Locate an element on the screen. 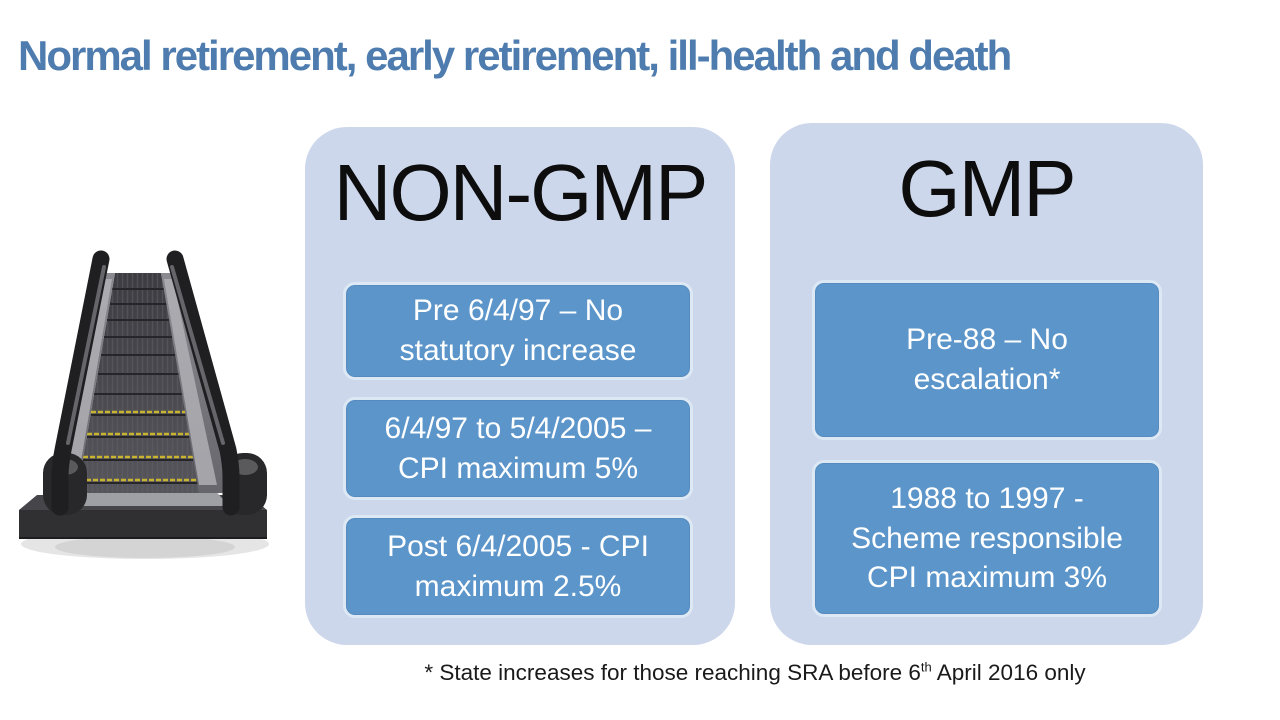 The height and width of the screenshot is (720, 1280). footnote-suffix: April 2016 only is located at coordinates (1008, 672).